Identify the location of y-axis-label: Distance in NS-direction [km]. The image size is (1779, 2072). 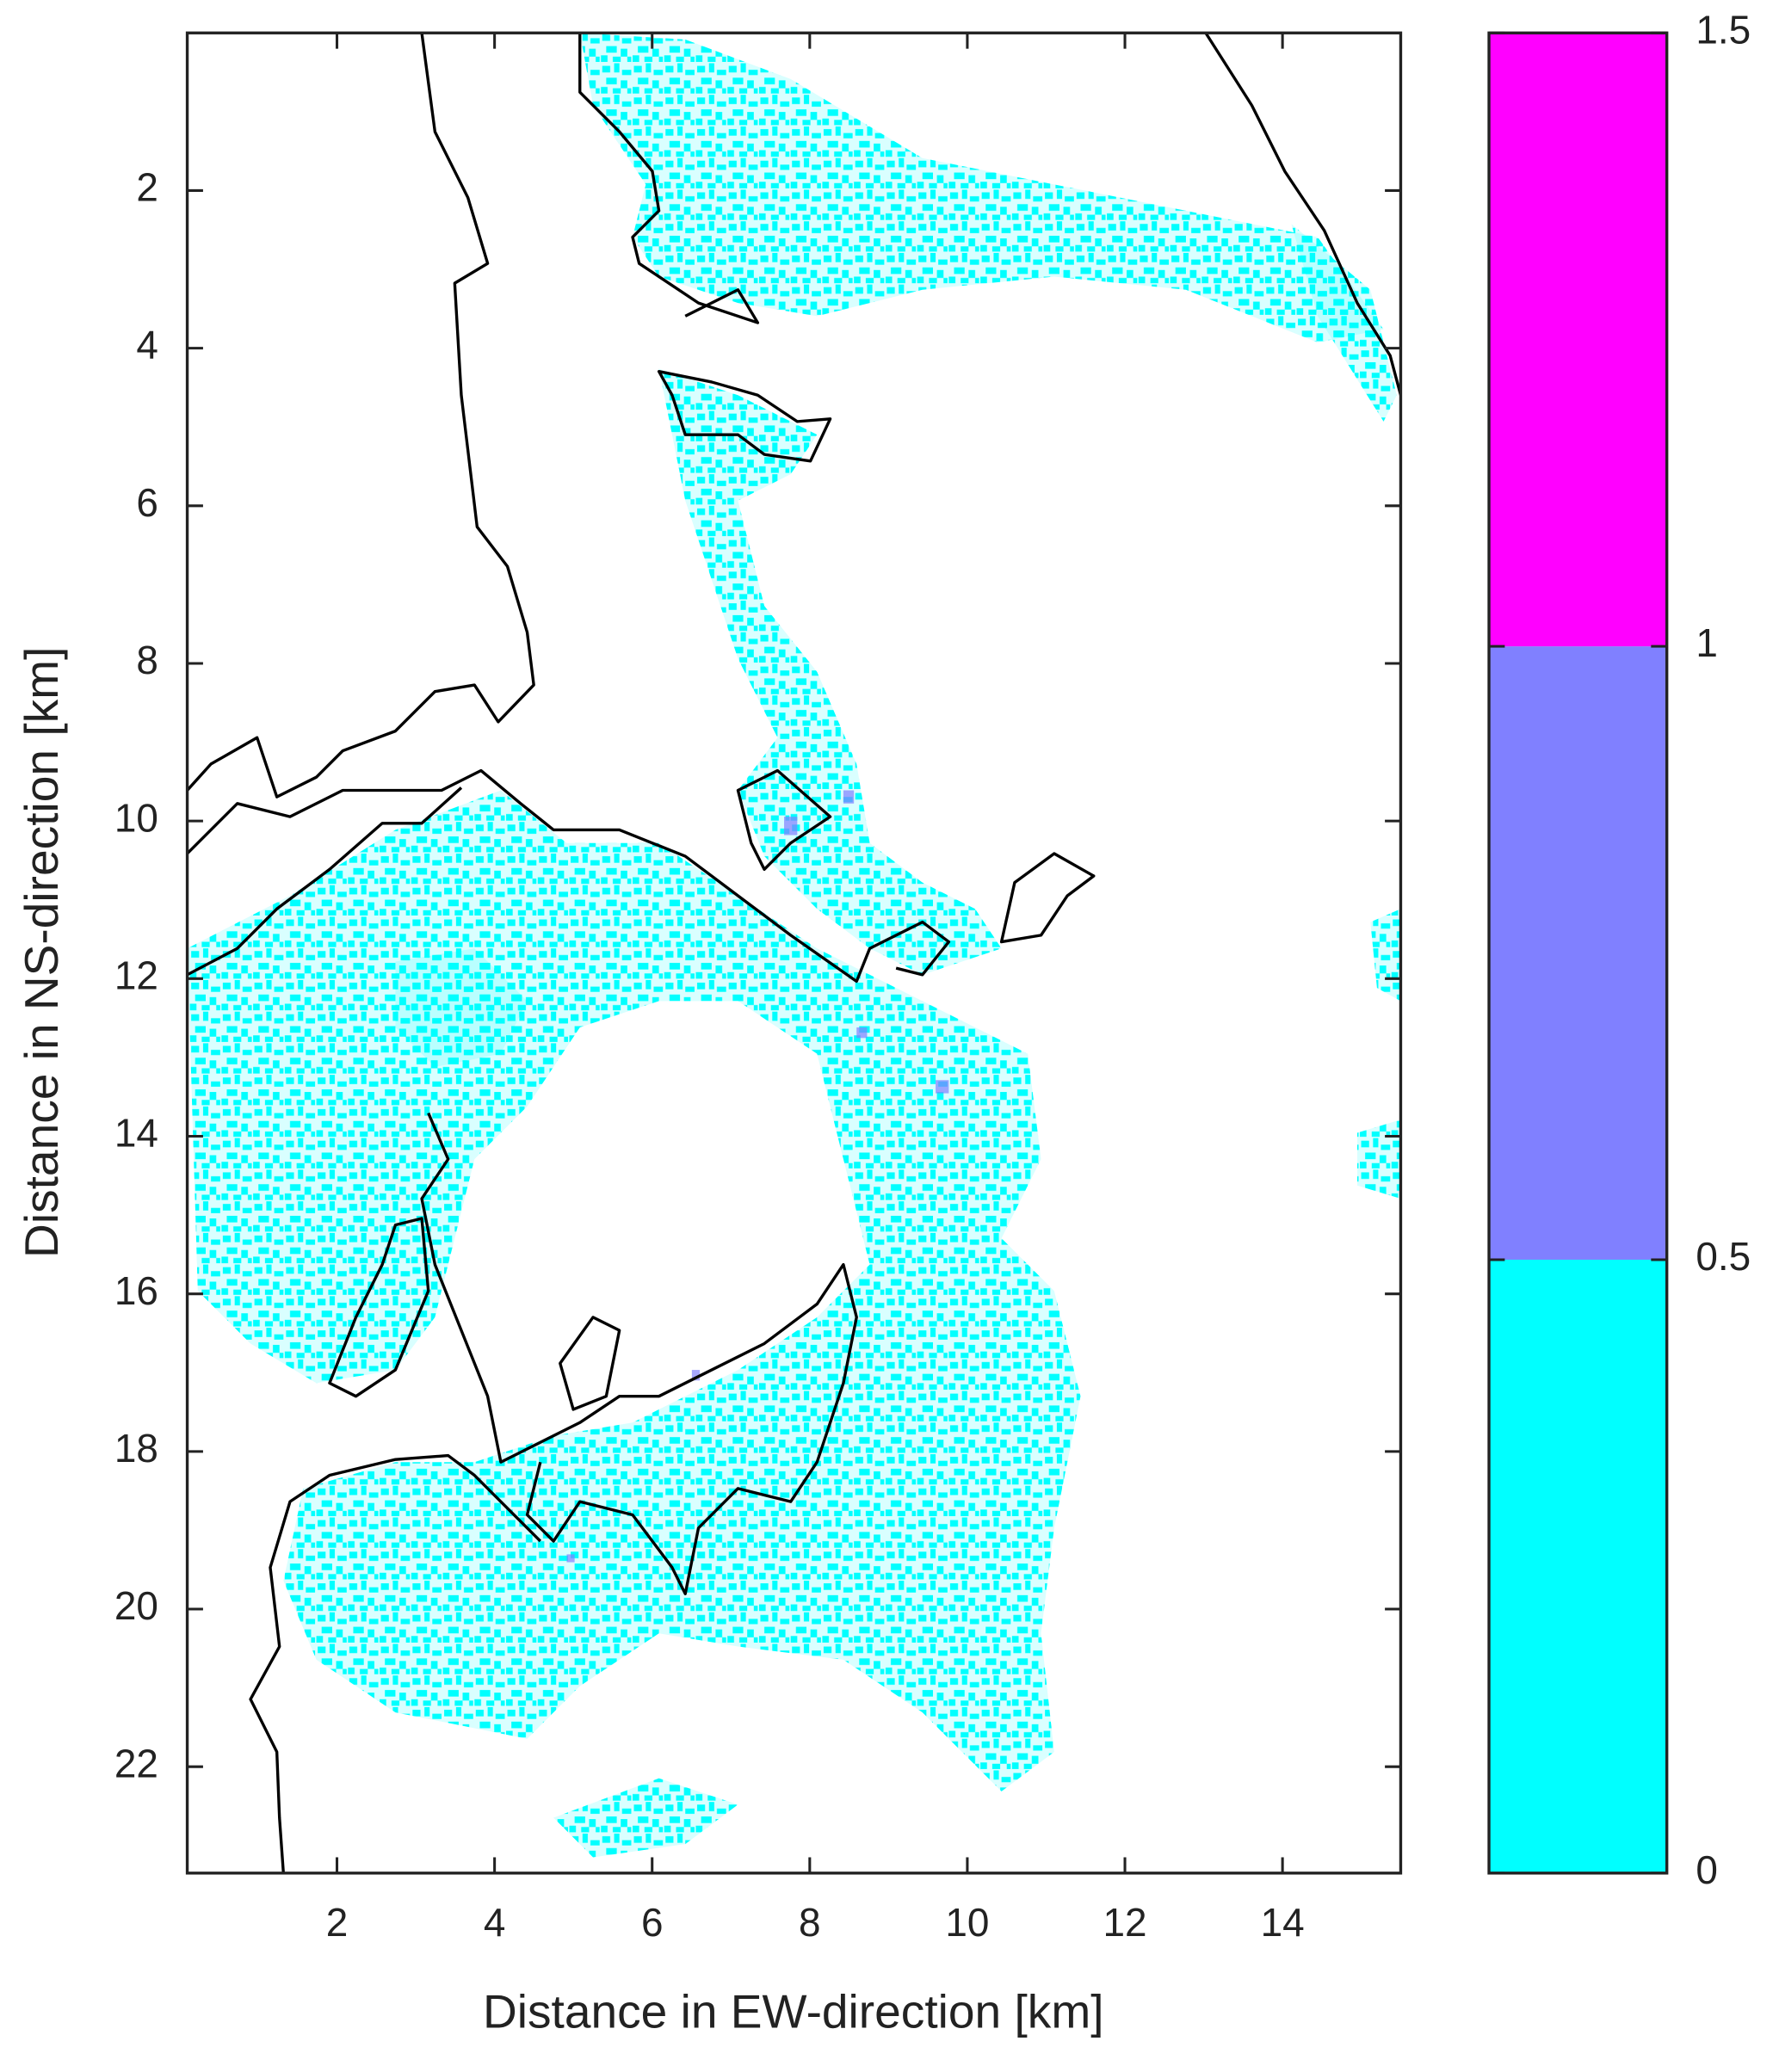
(41, 952).